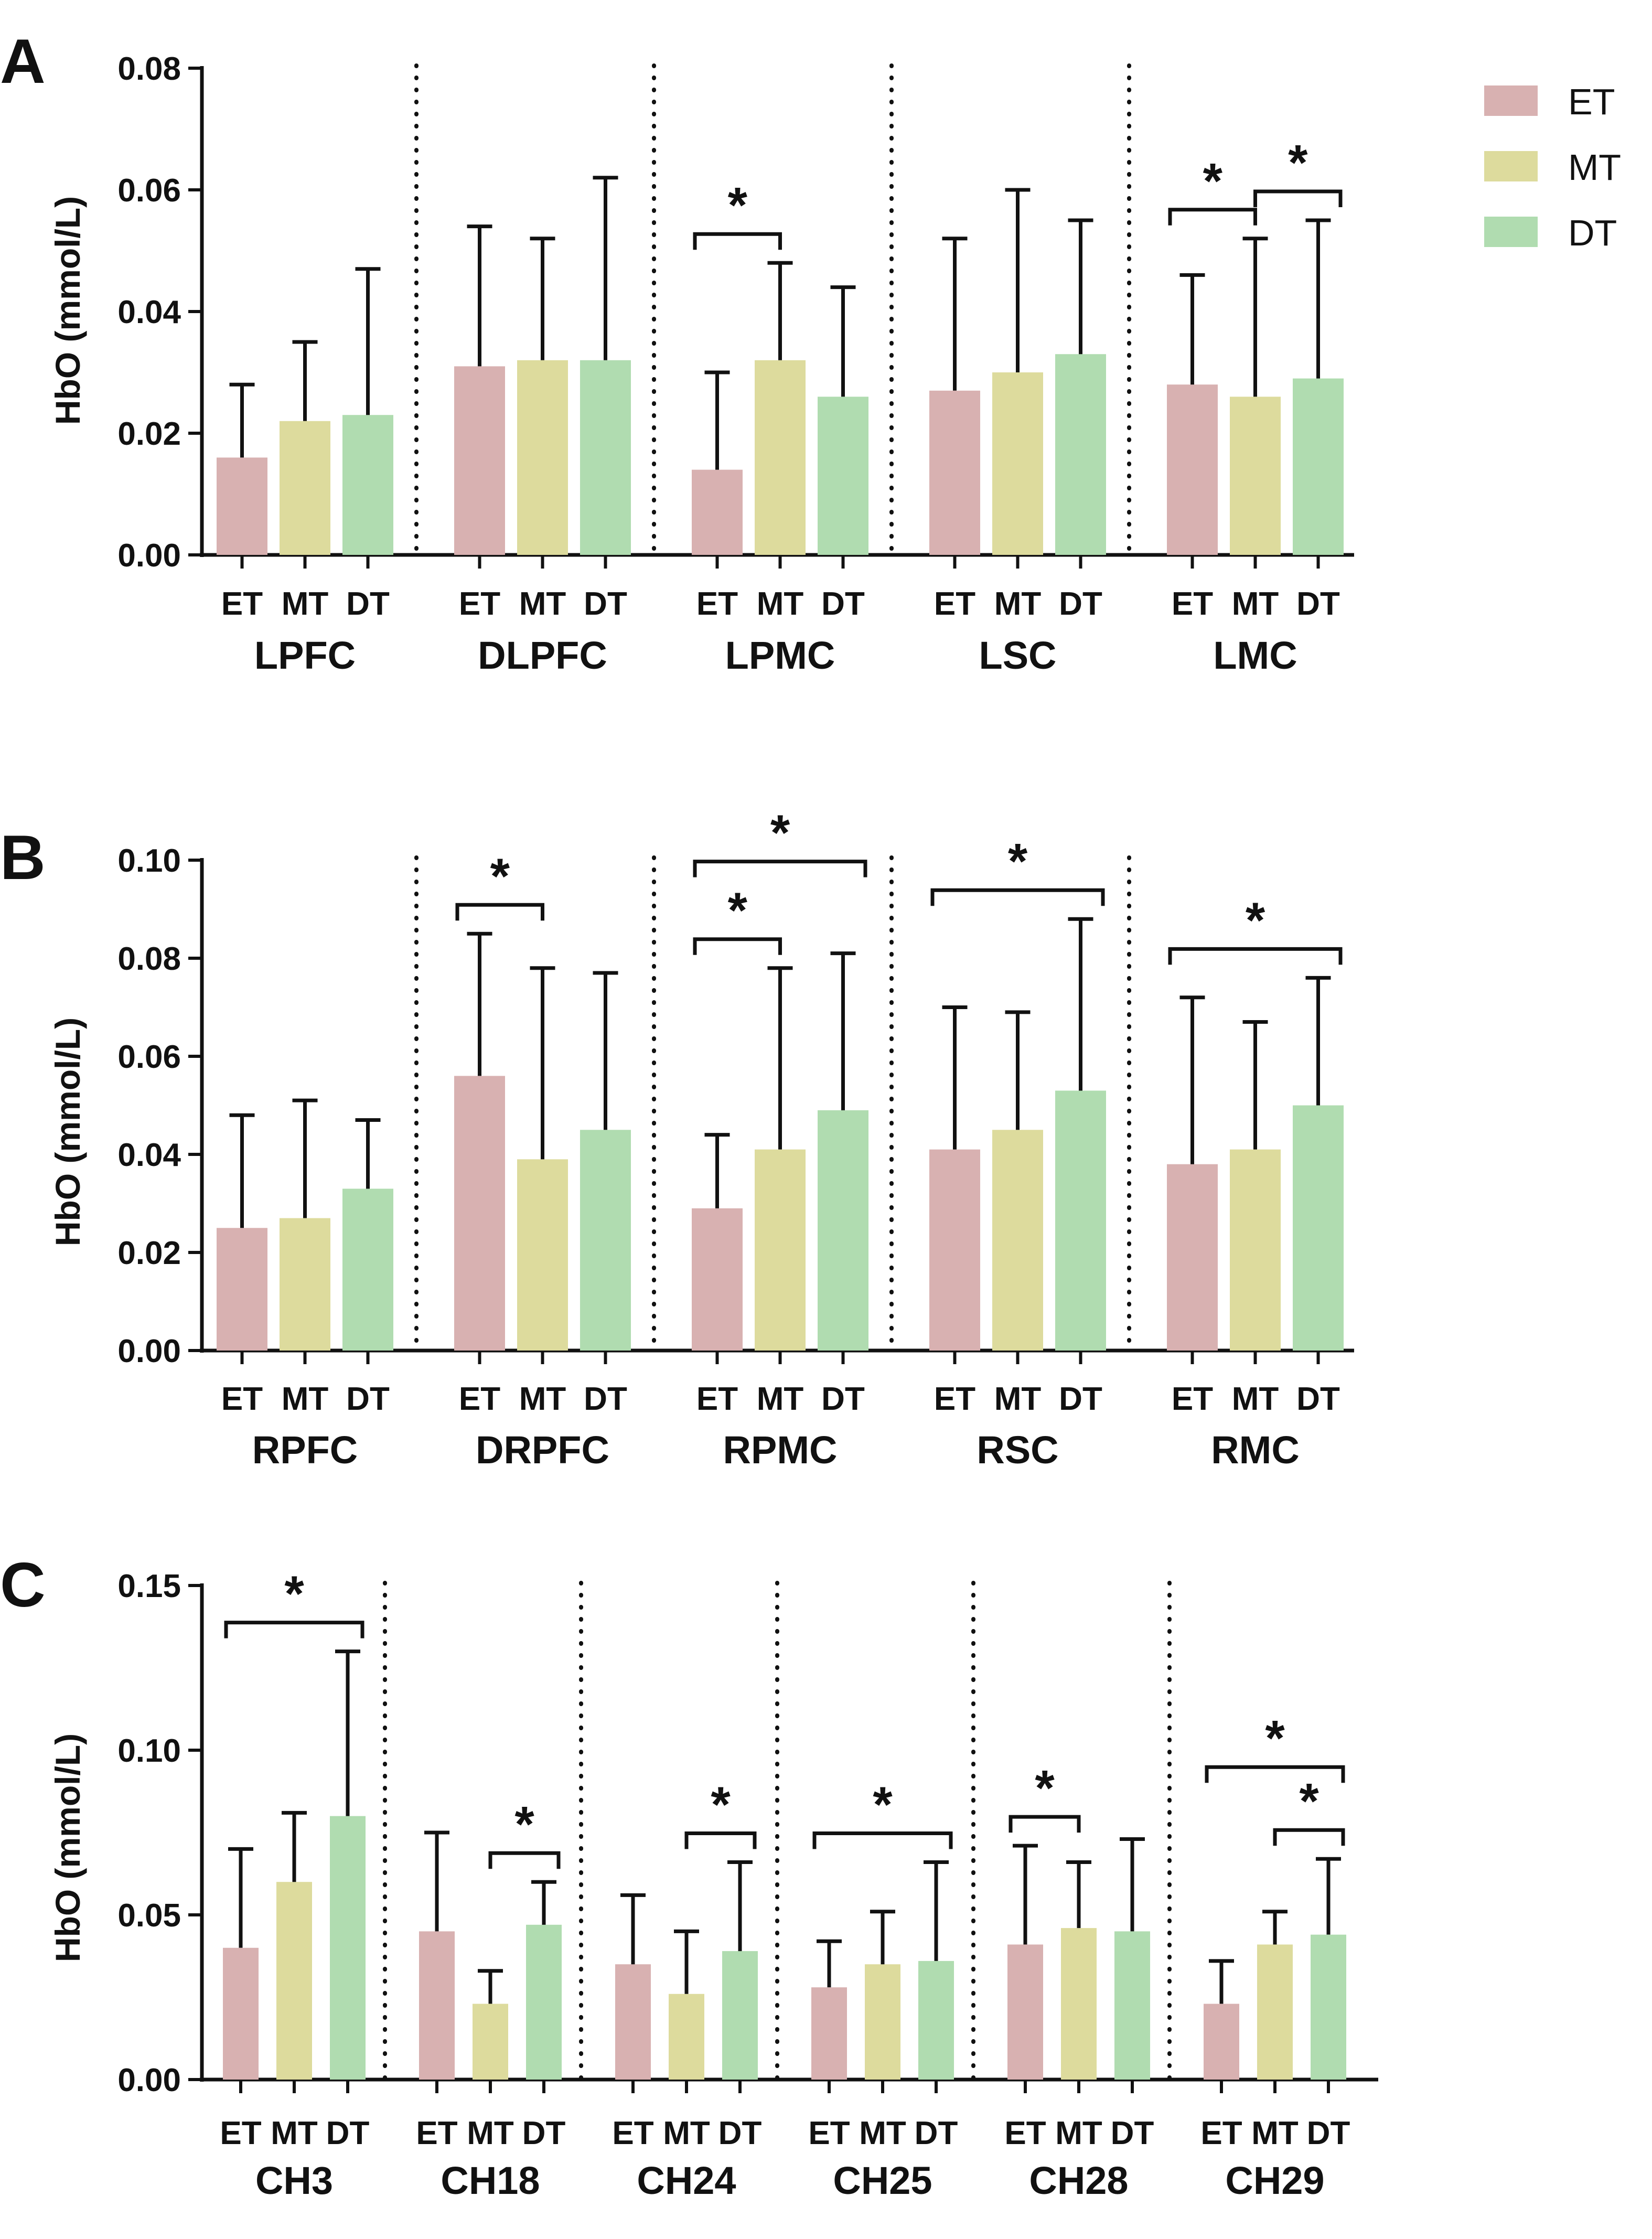 Image resolution: width=1652 pixels, height=2239 pixels. What do you see at coordinates (883, 2180) in the screenshot?
I see `group-label-ch25: CH25` at bounding box center [883, 2180].